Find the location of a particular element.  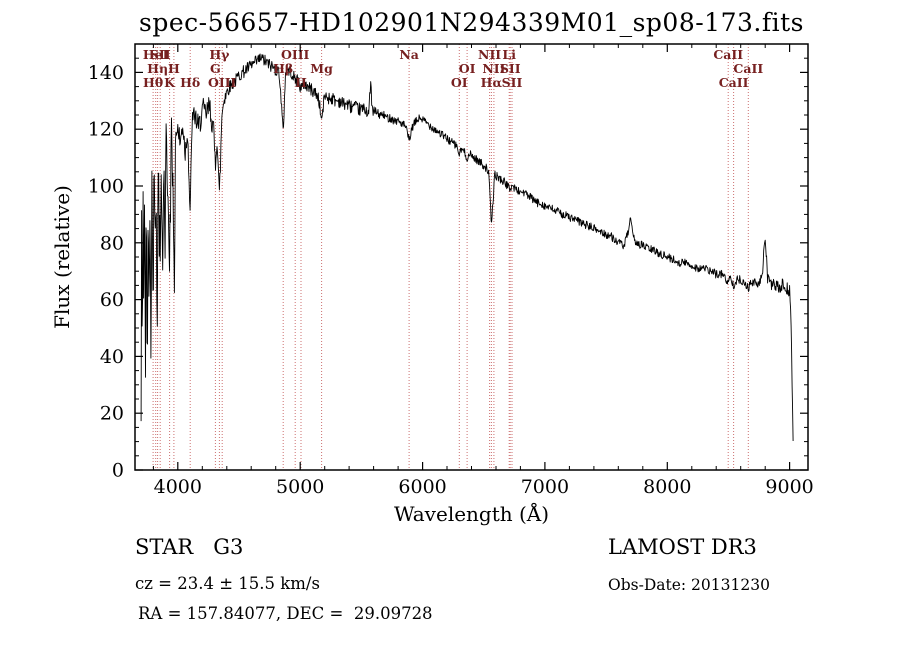

svg-text: Hα is located at coordinates (492, 82).